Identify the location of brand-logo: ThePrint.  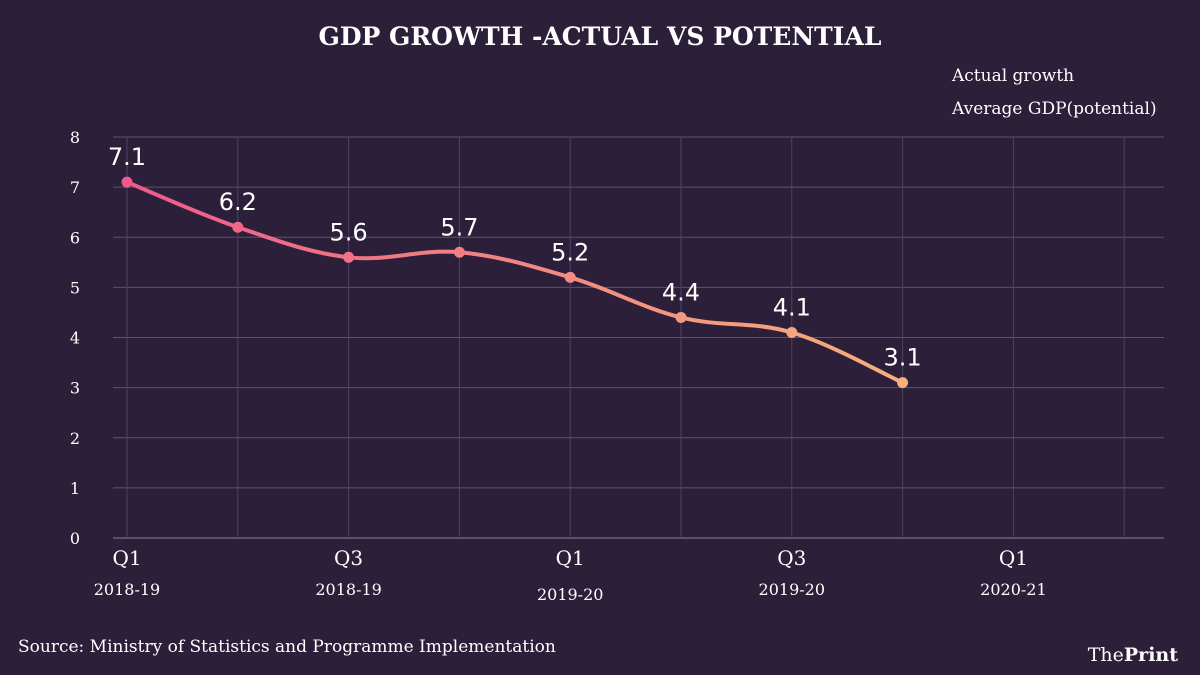
(1133, 655).